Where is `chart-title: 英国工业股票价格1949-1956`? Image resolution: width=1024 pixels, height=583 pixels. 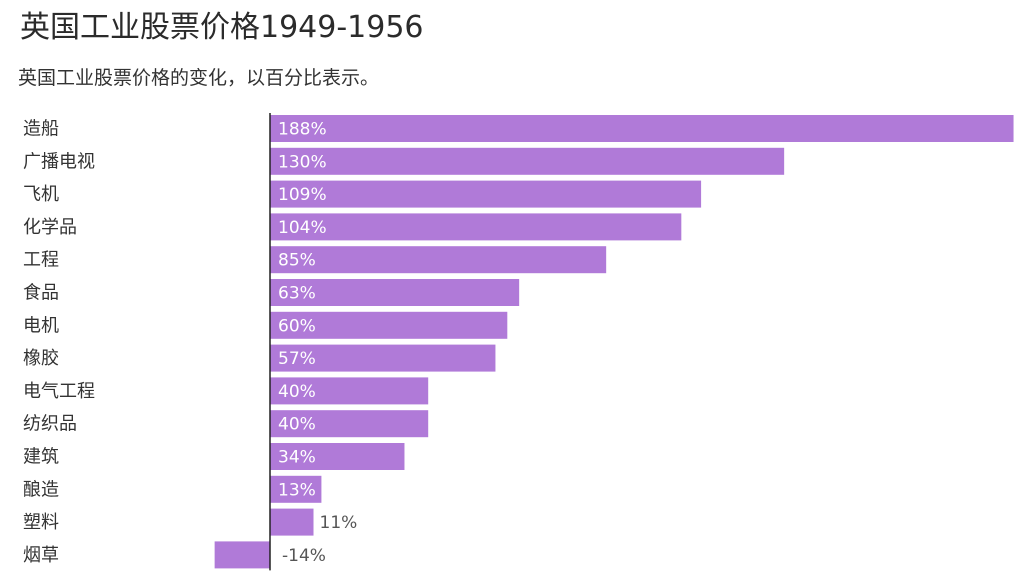
chart-title: 英国工业股票价格1949-1956 is located at coordinates (222, 27).